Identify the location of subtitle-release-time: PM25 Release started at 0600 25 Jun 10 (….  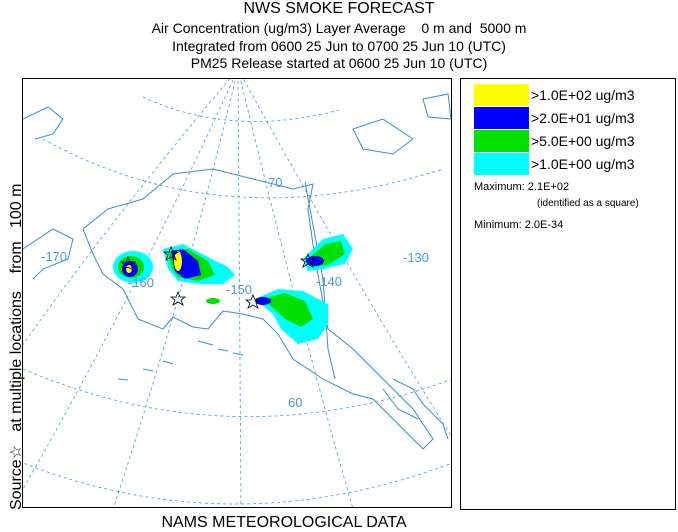
(339, 63).